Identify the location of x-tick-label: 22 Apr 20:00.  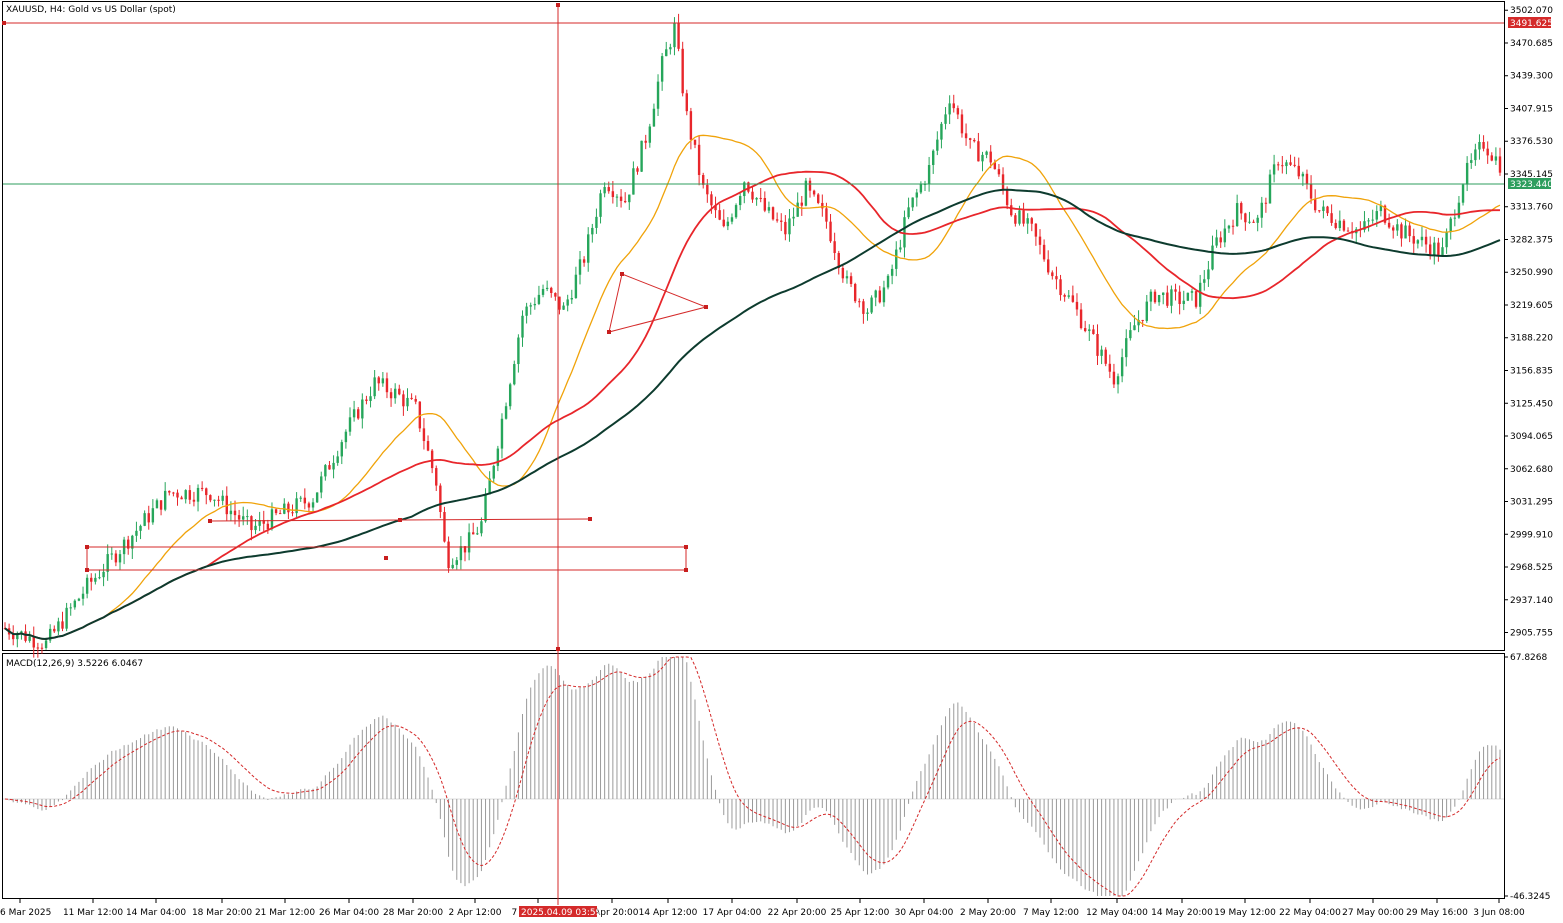
(797, 913).